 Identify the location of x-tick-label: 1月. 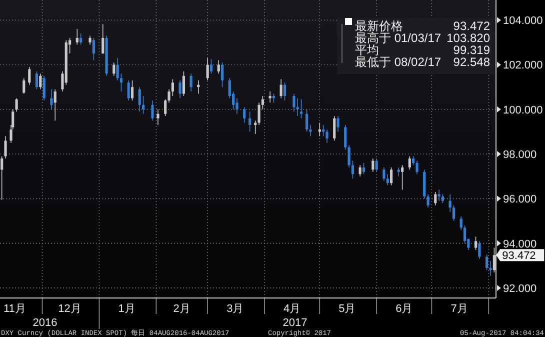
(127, 309).